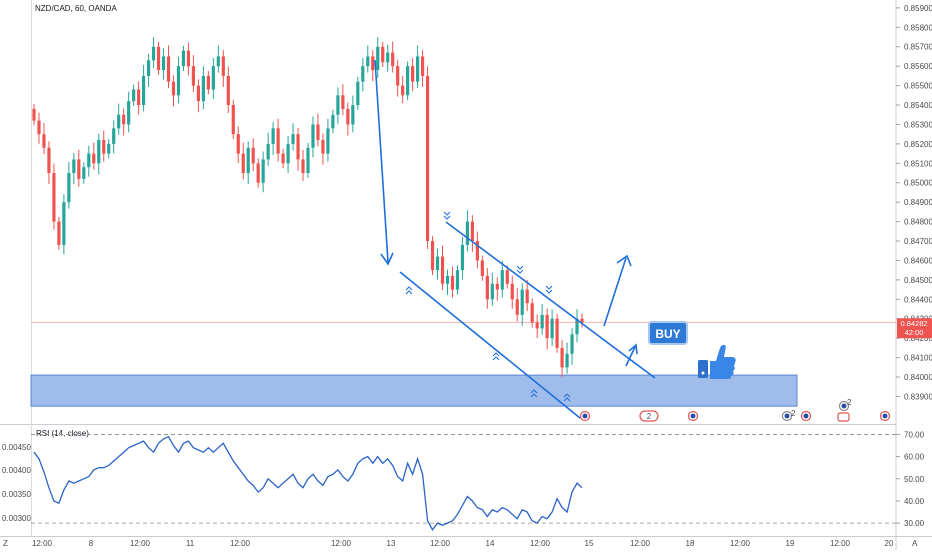  What do you see at coordinates (915, 543) in the screenshot?
I see `auto-scale-button: A` at bounding box center [915, 543].